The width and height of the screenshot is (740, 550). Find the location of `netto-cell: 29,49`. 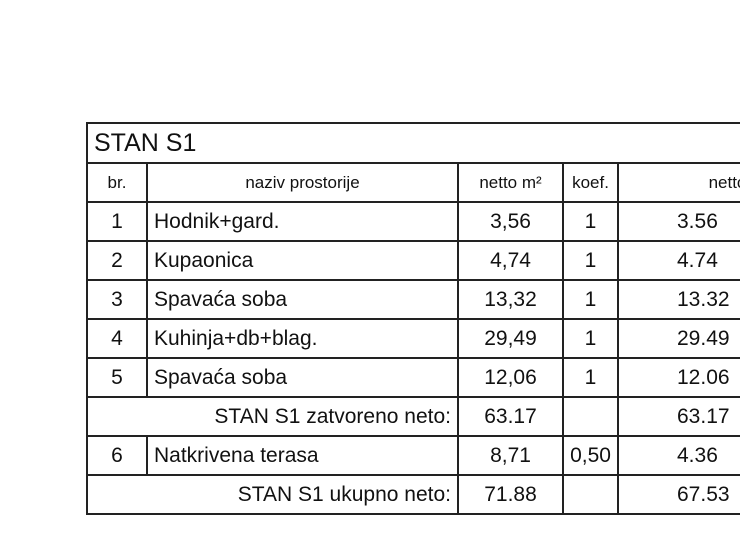

netto-cell: 29,49 is located at coordinates (510, 338).